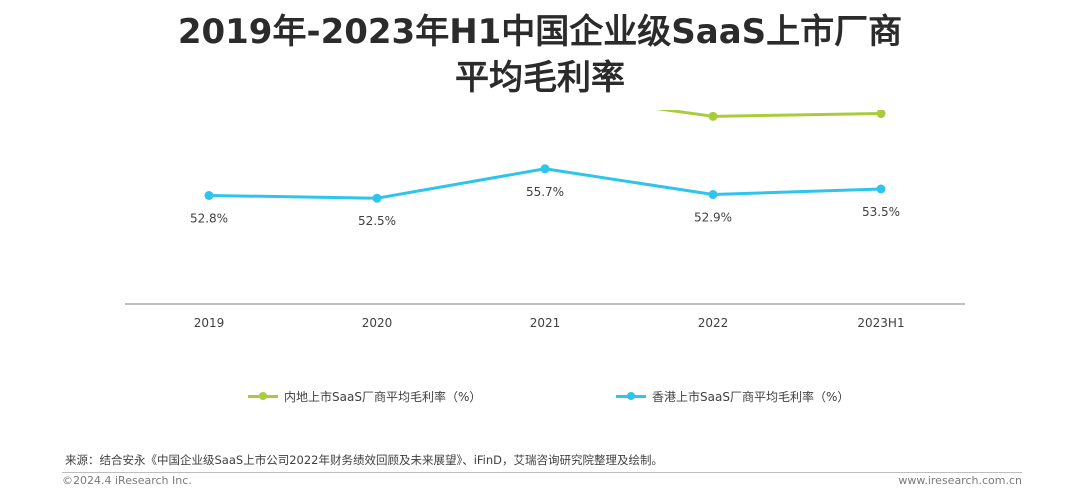 Image resolution: width=1080 pixels, height=500 pixels. Describe the element at coordinates (263, 395) in the screenshot. I see `legend-swatch-mainland` at that location.